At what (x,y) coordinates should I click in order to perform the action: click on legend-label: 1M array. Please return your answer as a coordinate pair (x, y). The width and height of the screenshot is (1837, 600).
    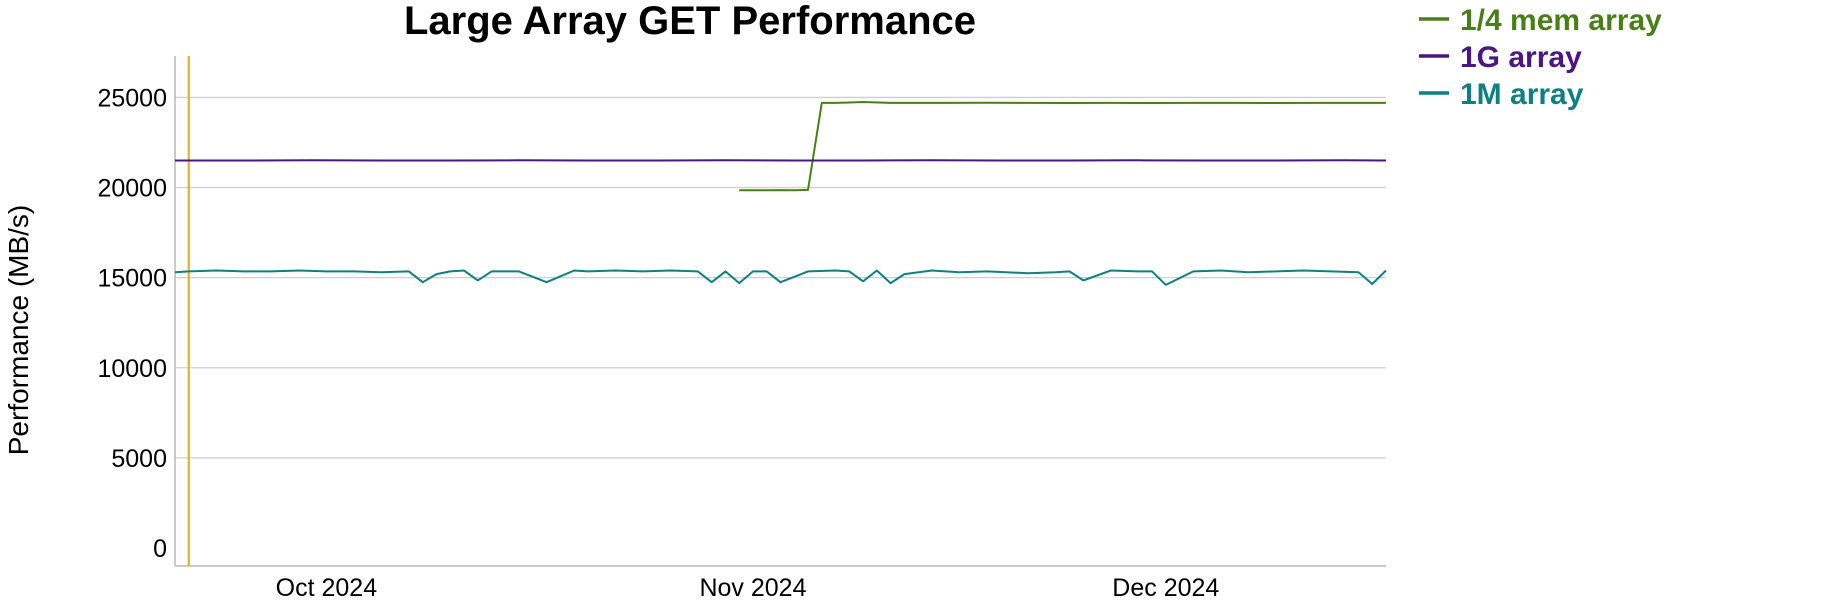
    Looking at the image, I should click on (1522, 94).